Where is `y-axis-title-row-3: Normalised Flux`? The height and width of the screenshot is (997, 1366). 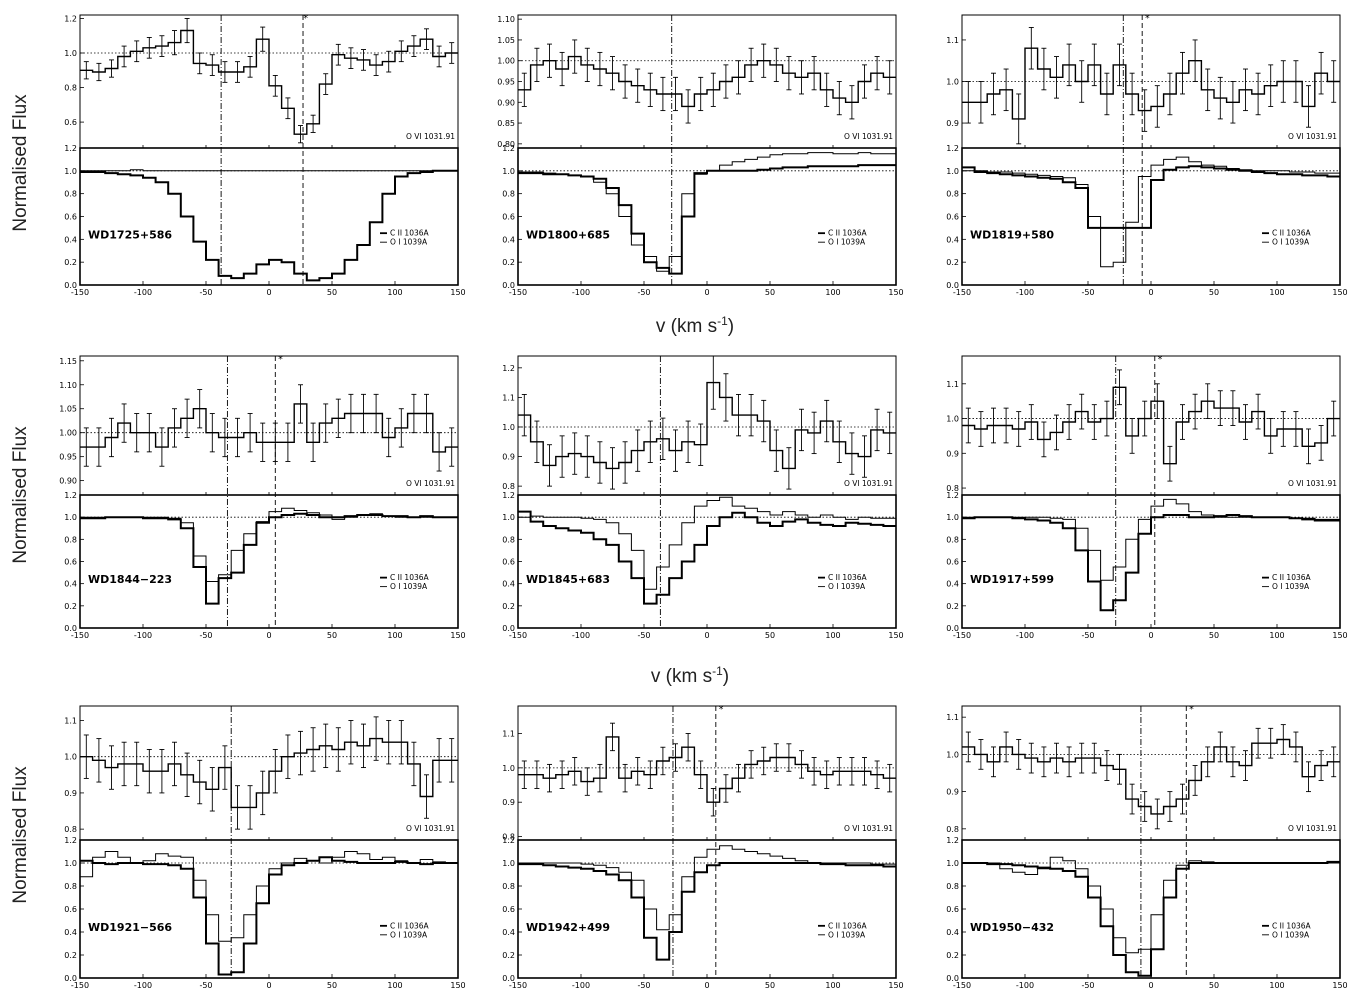 y-axis-title-row-3: Normalised Flux is located at coordinates (20, 835).